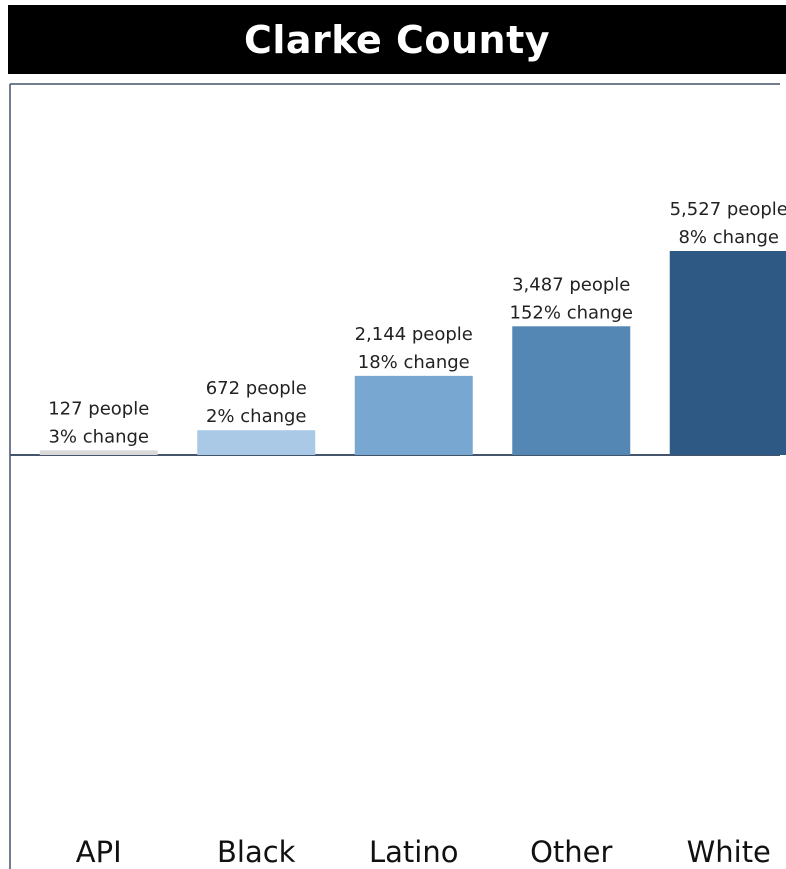 The width and height of the screenshot is (786, 869). Describe the element at coordinates (729, 852) in the screenshot. I see `x-tick-white: White` at that location.